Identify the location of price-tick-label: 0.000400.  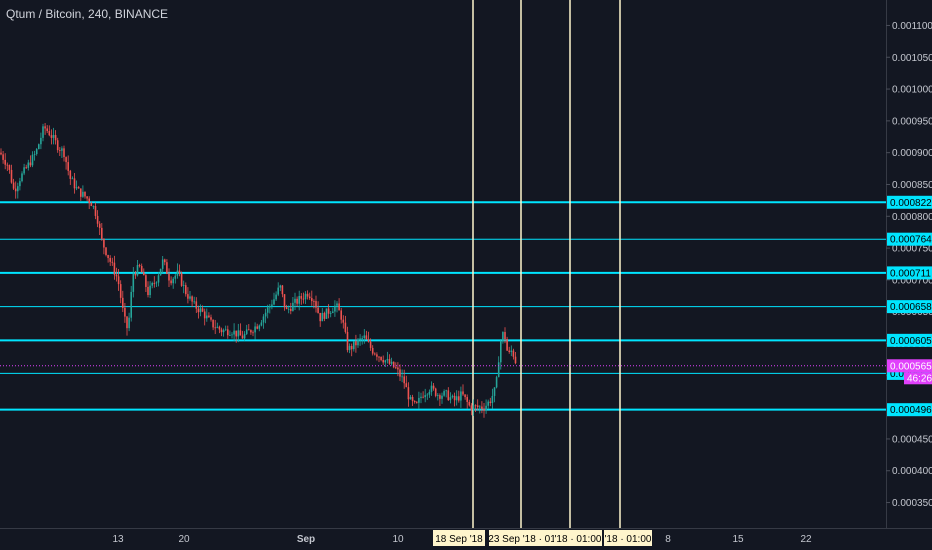
(912, 471).